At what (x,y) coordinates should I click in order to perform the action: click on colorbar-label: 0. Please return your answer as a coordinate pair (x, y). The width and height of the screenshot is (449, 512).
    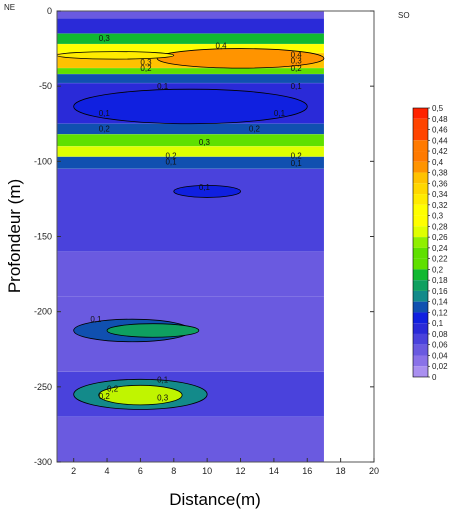
    Looking at the image, I should click on (434, 377).